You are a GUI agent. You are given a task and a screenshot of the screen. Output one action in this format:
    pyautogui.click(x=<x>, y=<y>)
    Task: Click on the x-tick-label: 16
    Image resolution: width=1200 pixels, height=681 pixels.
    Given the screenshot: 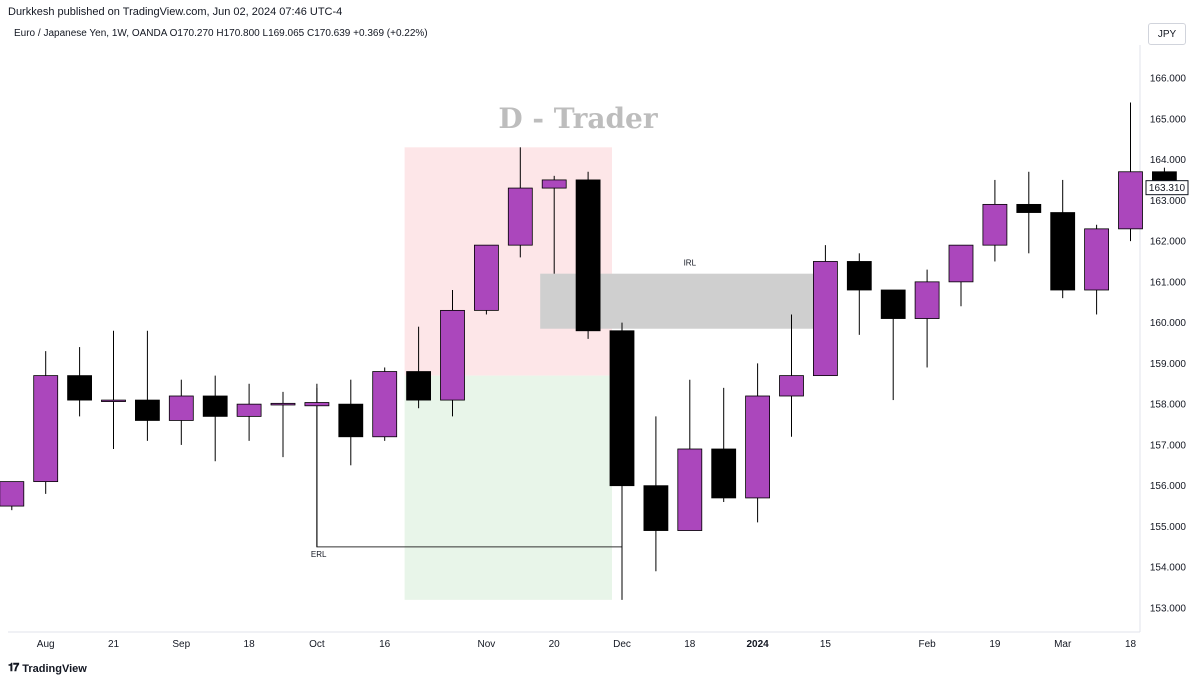 What is the action you would take?
    pyautogui.click(x=385, y=644)
    